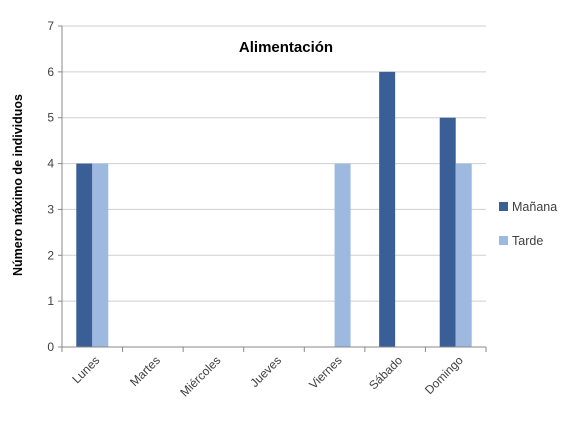  I want to click on bar-maana-domingo, so click(447, 232).